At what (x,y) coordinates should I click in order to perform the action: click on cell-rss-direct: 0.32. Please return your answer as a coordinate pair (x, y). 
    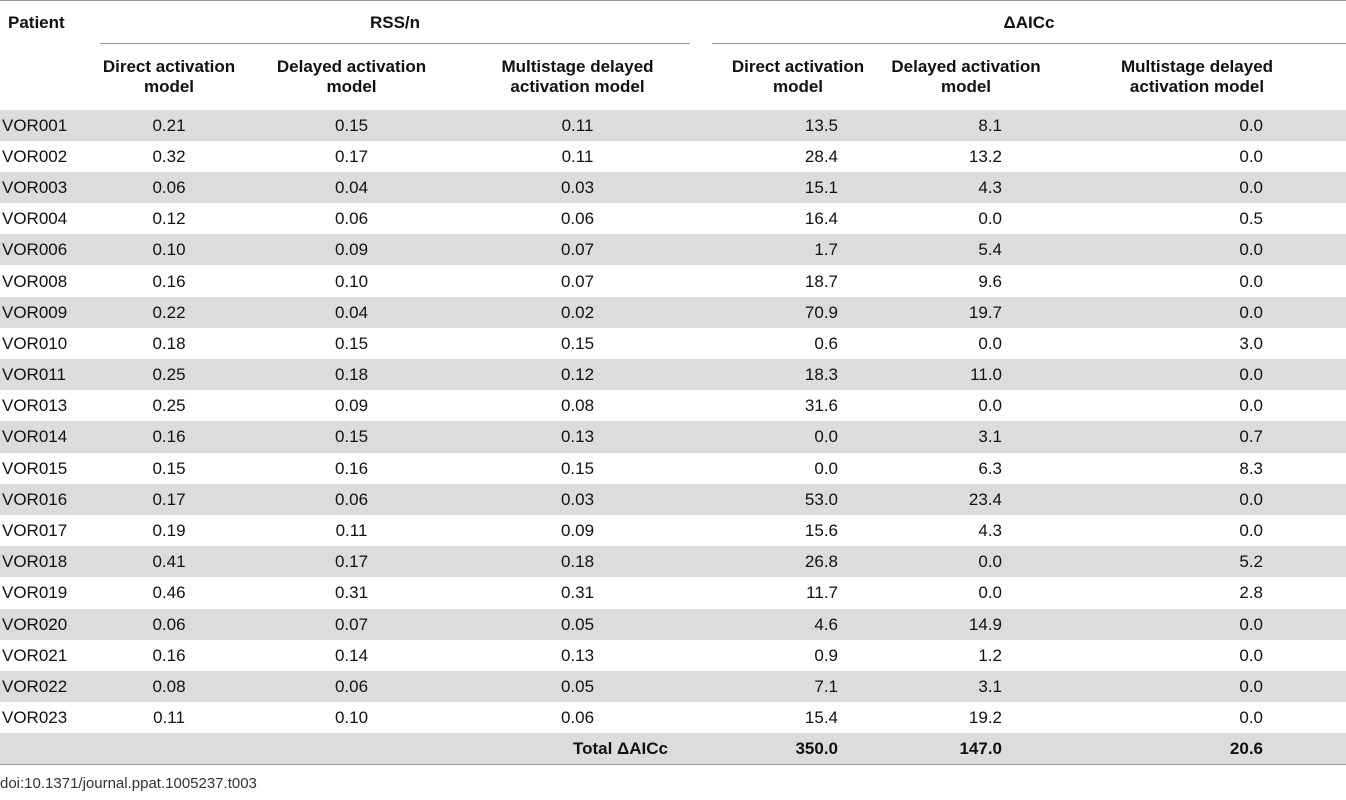
    Looking at the image, I should click on (169, 156).